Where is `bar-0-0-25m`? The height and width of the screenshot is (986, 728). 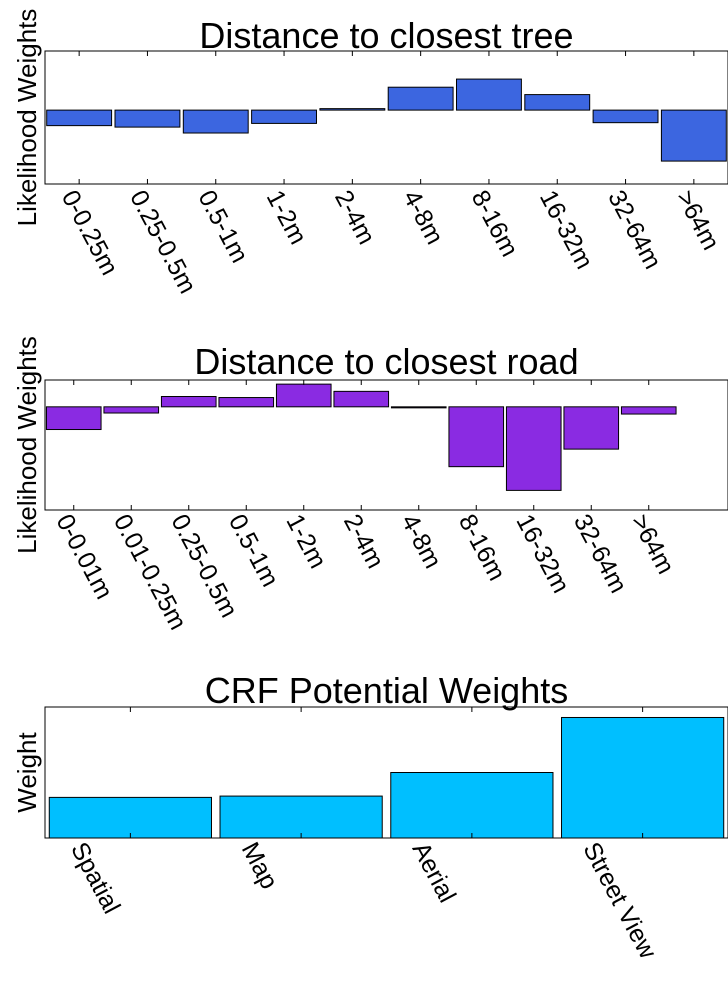 bar-0-0-25m is located at coordinates (79, 118).